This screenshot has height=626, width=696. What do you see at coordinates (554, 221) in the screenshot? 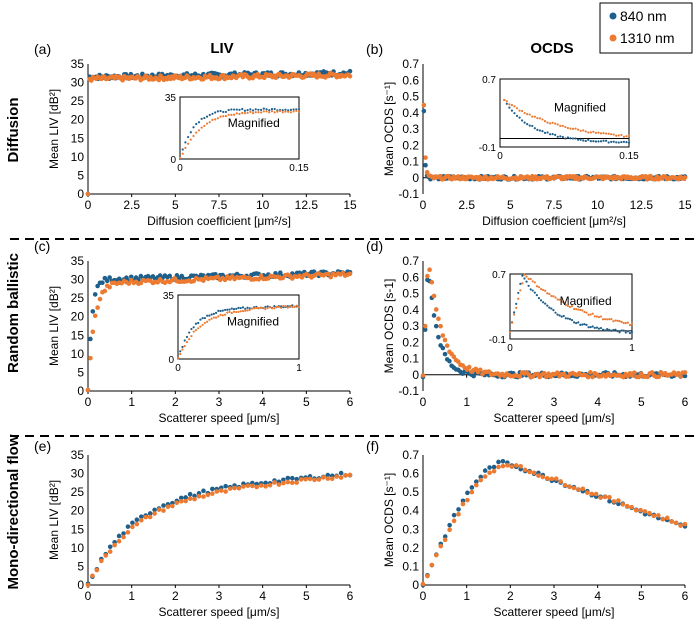
I see `x-axis-title: Diffusion coefficient [μm²/s]` at bounding box center [554, 221].